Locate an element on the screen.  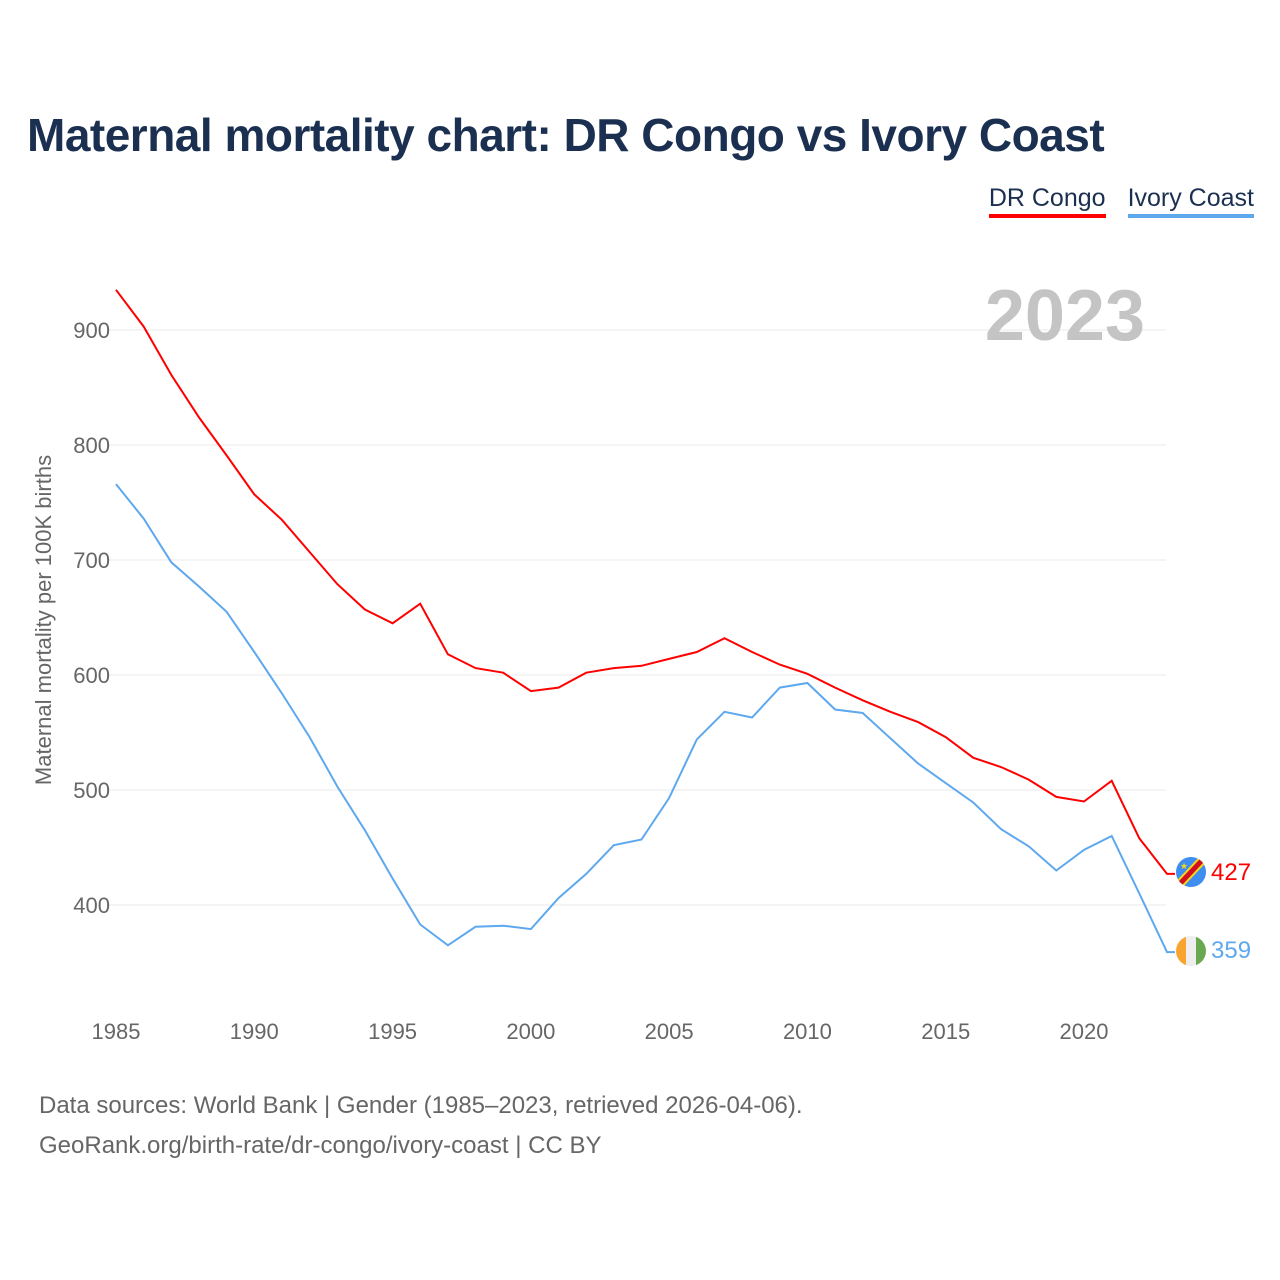
year-watermark: 2023 is located at coordinates (1065, 316).